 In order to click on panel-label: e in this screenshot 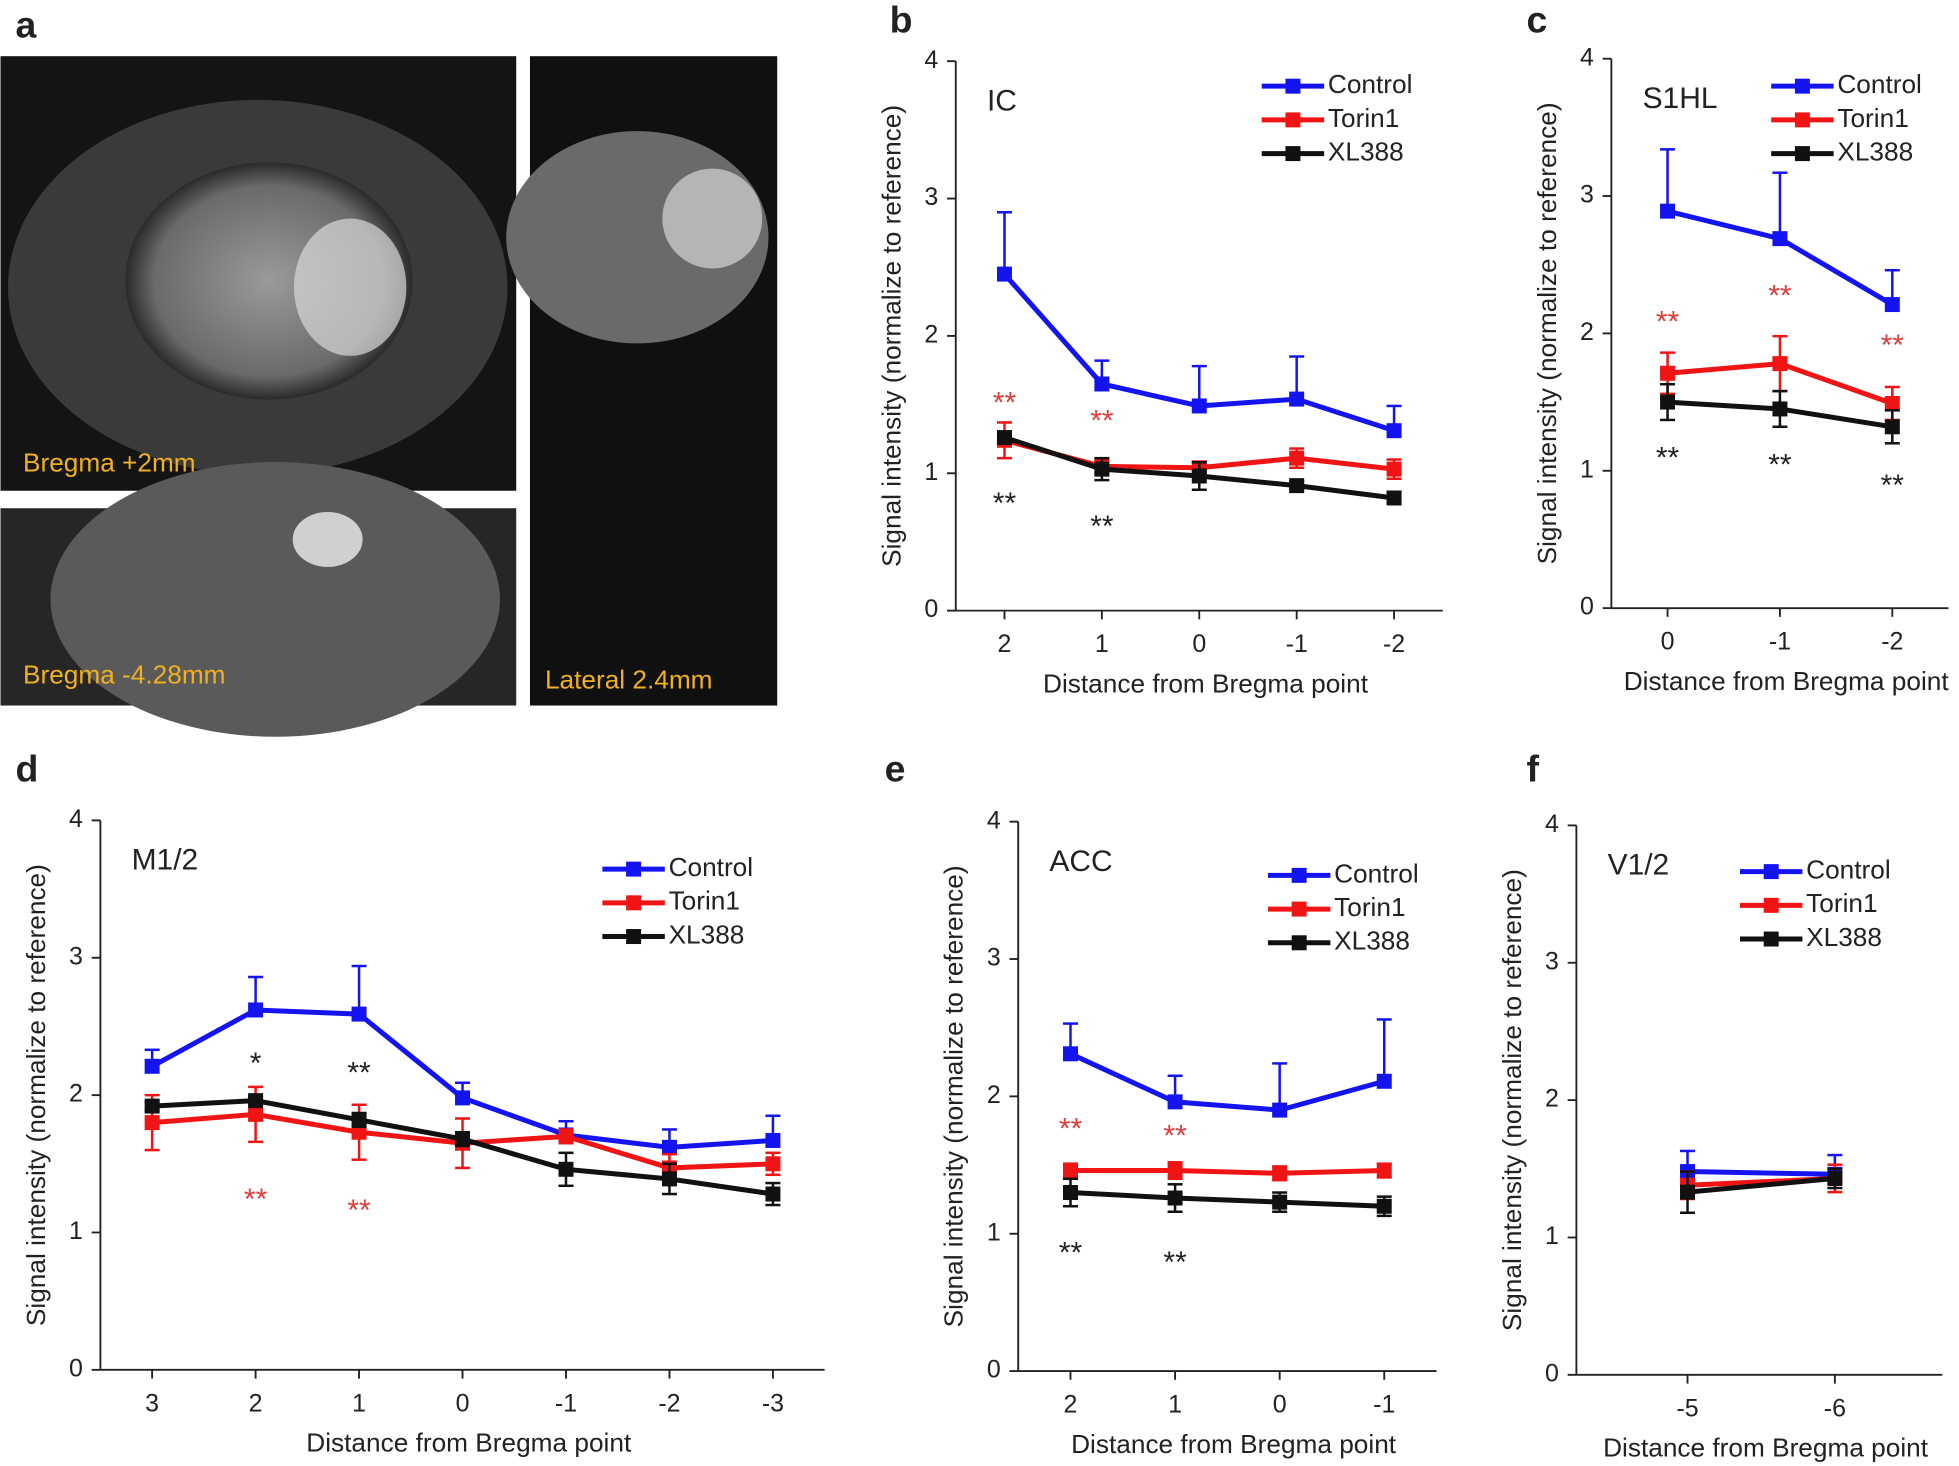, I will do `click(895, 769)`.